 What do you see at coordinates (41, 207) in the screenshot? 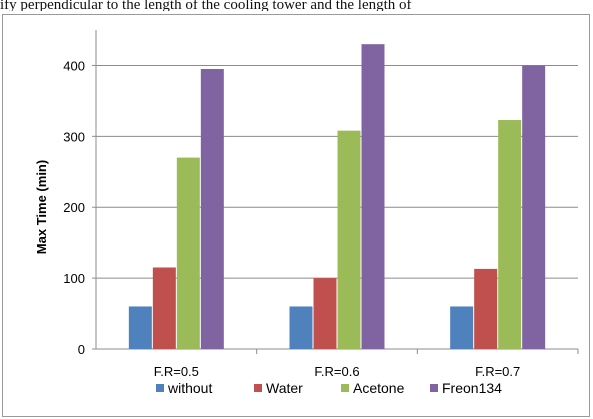
I see `y-axis-label: Max Time (min)` at bounding box center [41, 207].